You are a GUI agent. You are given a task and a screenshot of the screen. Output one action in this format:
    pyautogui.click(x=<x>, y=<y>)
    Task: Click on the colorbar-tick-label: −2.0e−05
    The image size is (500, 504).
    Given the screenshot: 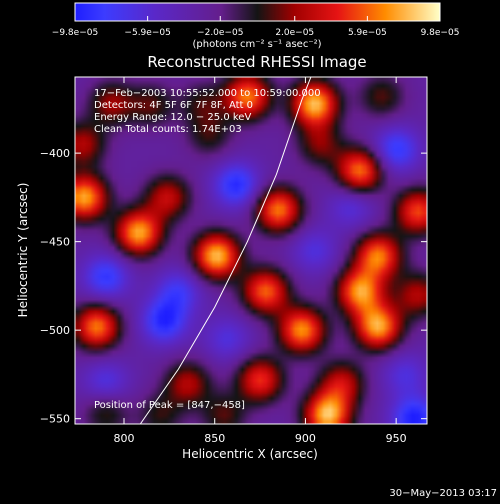 What is the action you would take?
    pyautogui.click(x=220, y=33)
    